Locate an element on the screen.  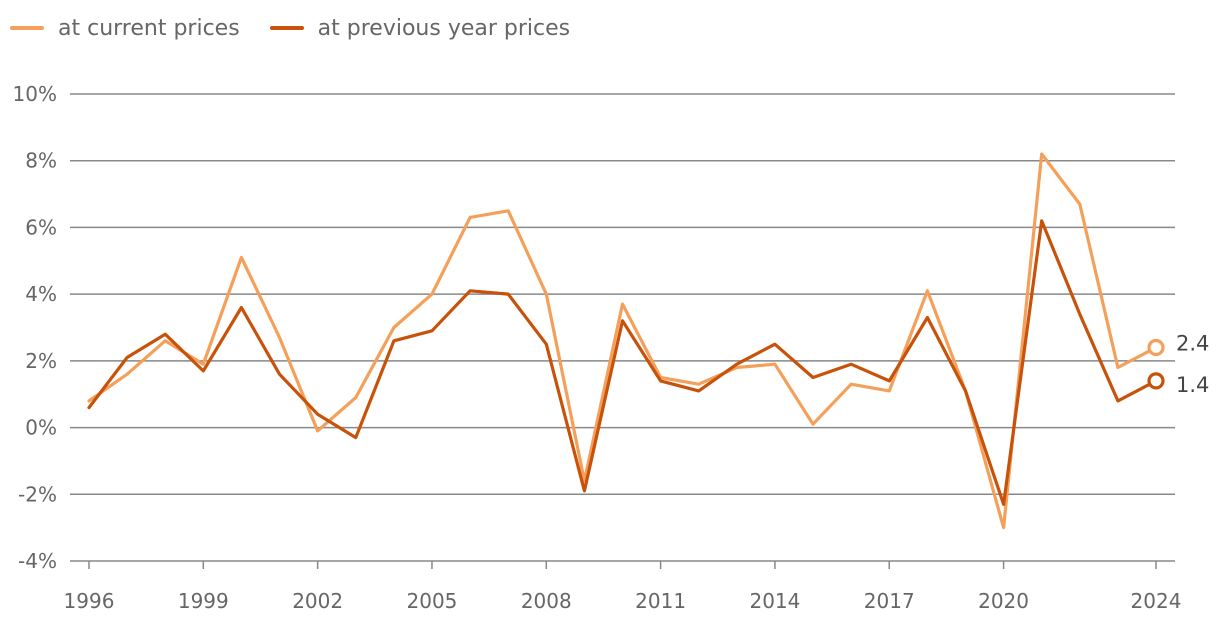
y-tick-label: 4% is located at coordinates (41, 294).